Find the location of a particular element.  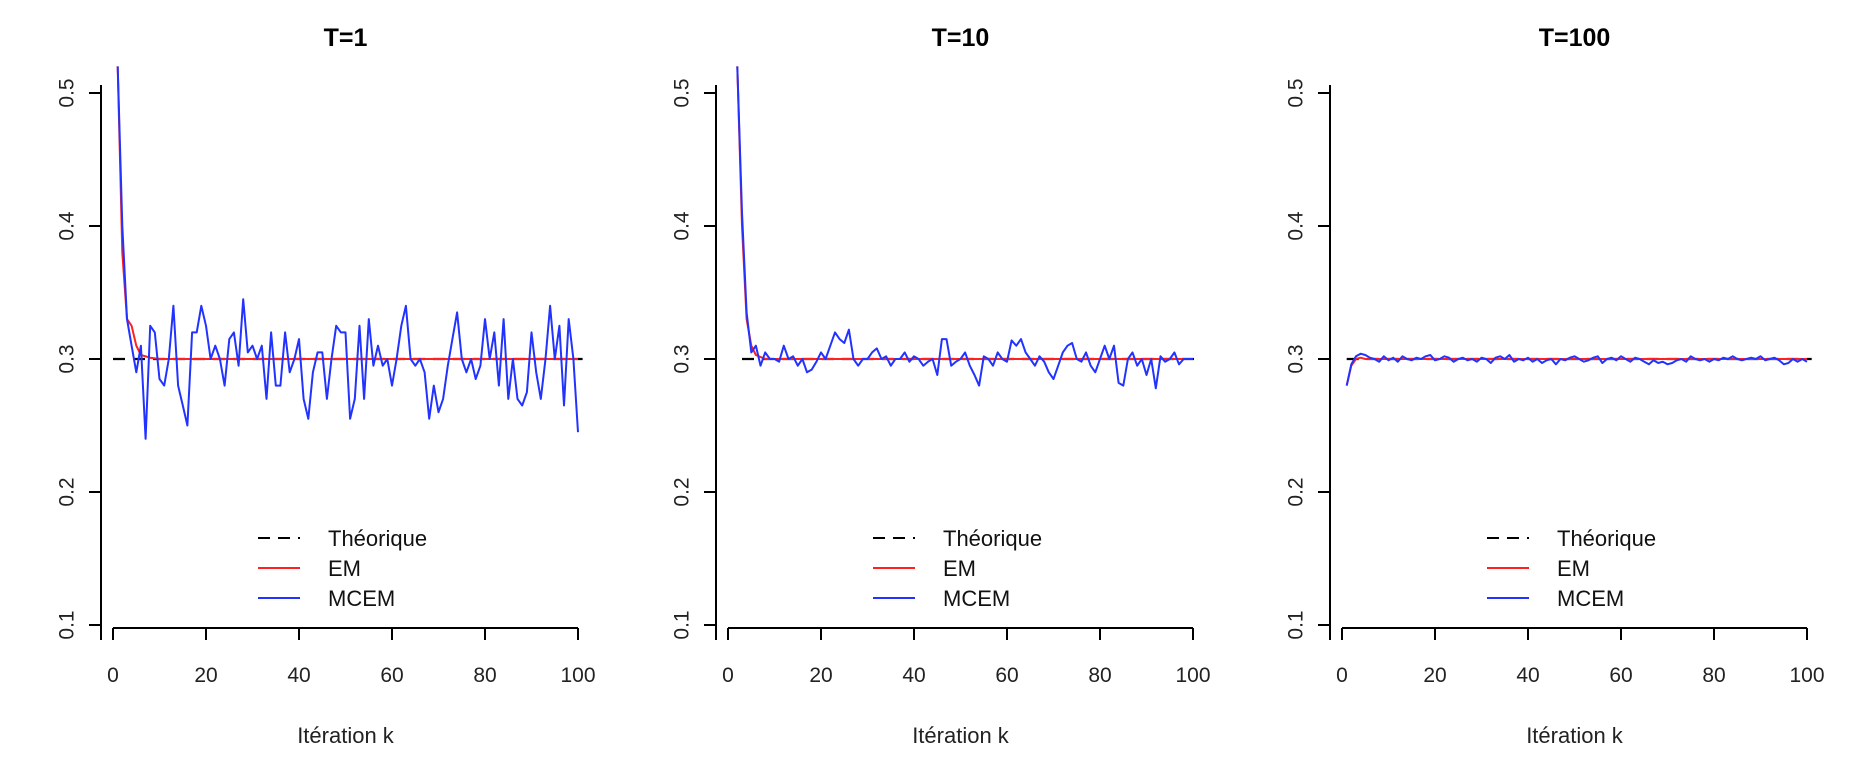

panel-title: T=1 is located at coordinates (346, 38).